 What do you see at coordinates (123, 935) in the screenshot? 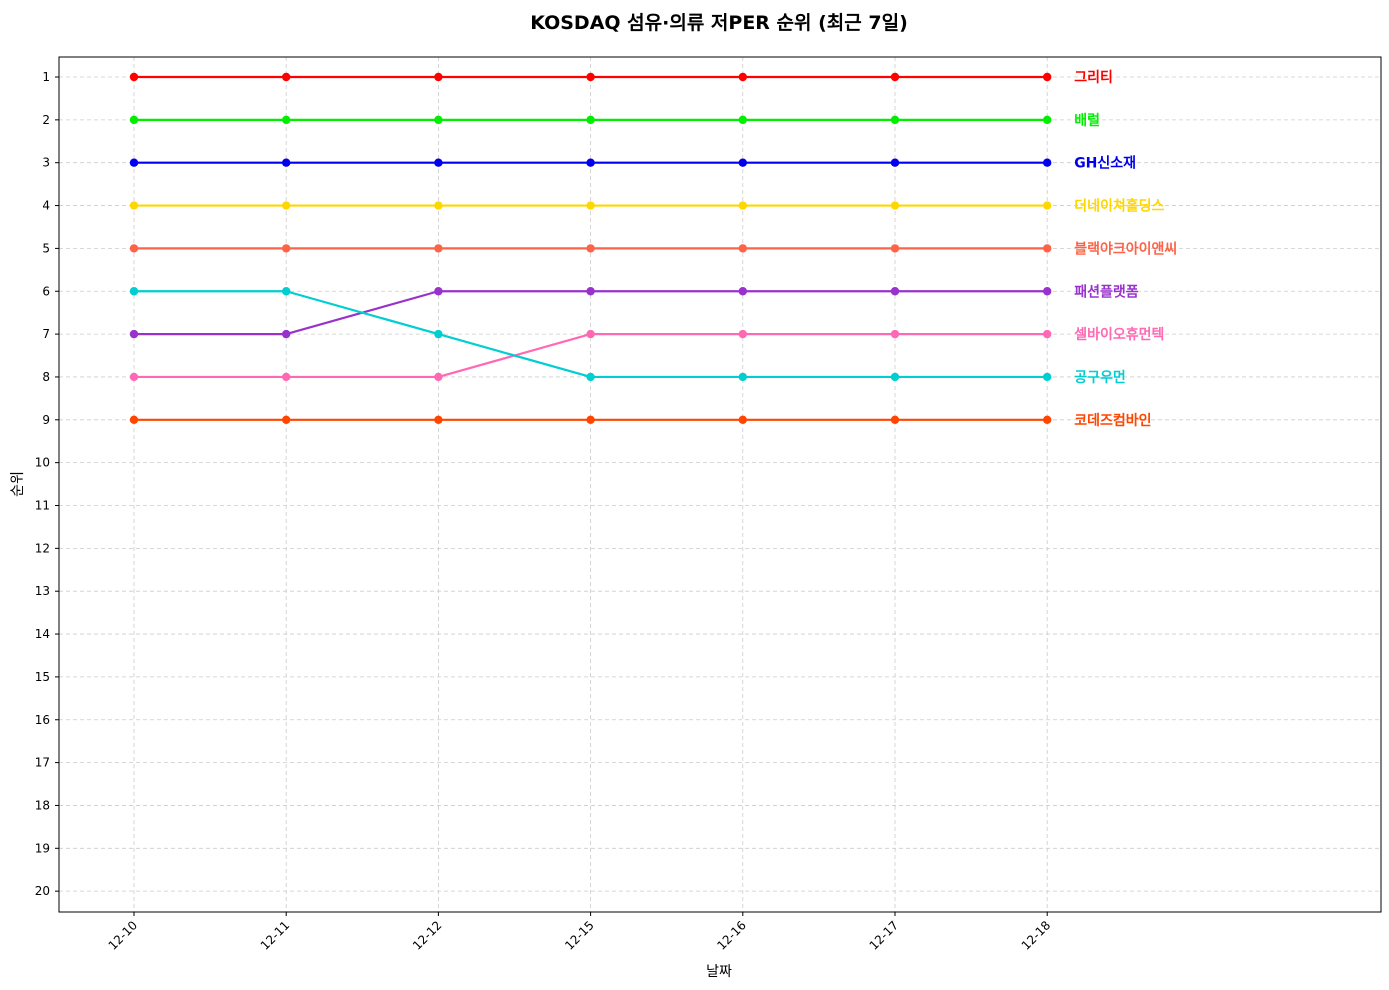
I see `x-tick-label: 12-10` at bounding box center [123, 935].